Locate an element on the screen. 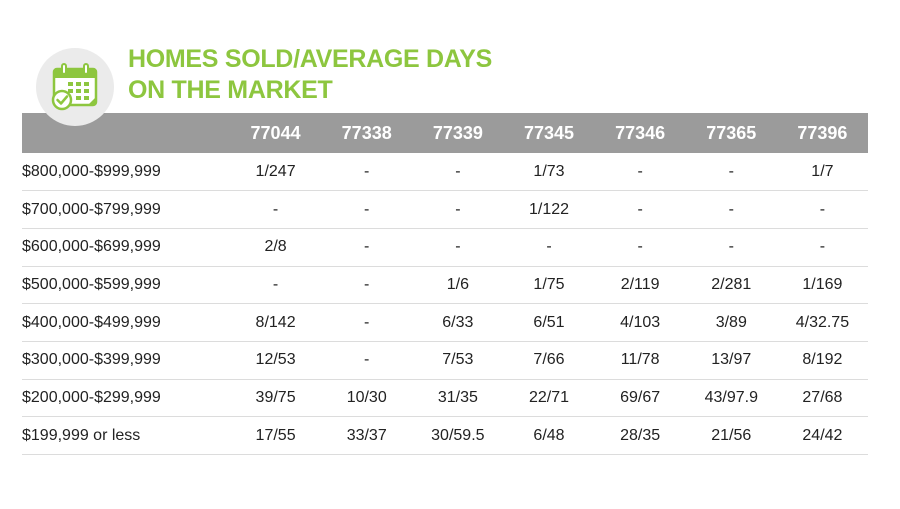 Image resolution: width=900 pixels, height=509 pixels. column-header-zip: 77339 is located at coordinates (457, 132).